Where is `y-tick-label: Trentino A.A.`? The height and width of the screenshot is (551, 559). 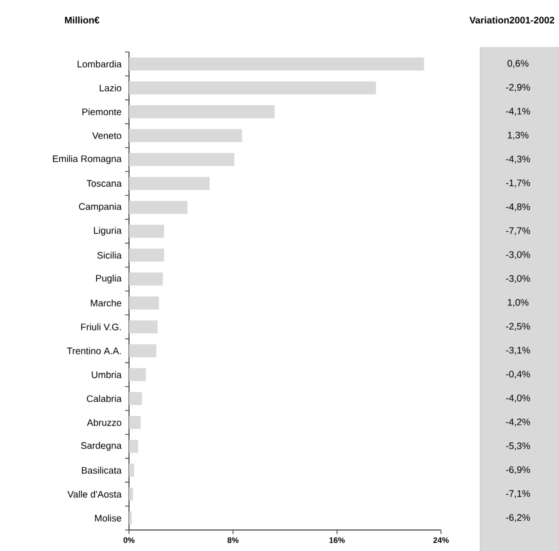 y-tick-label: Trentino A.A. is located at coordinates (93, 350).